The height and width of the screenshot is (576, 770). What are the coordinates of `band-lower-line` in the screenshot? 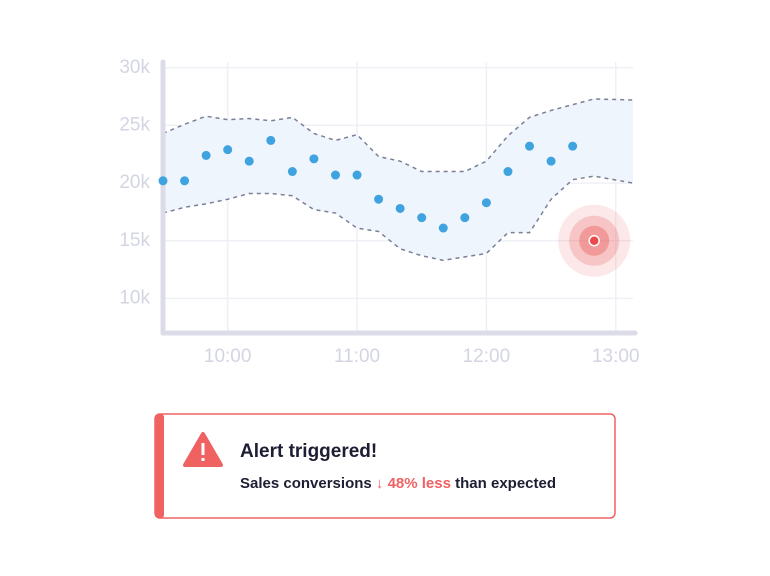 It's located at (398, 218).